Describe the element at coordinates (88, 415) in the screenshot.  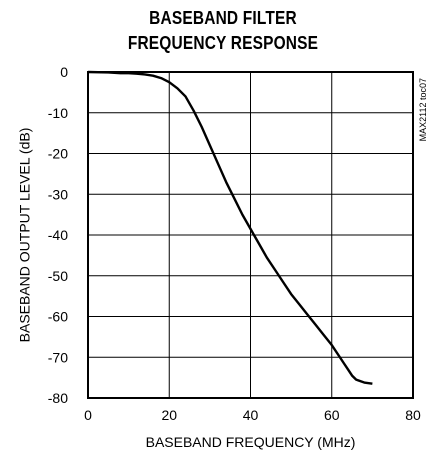
I see `x-tick-label: 0` at that location.